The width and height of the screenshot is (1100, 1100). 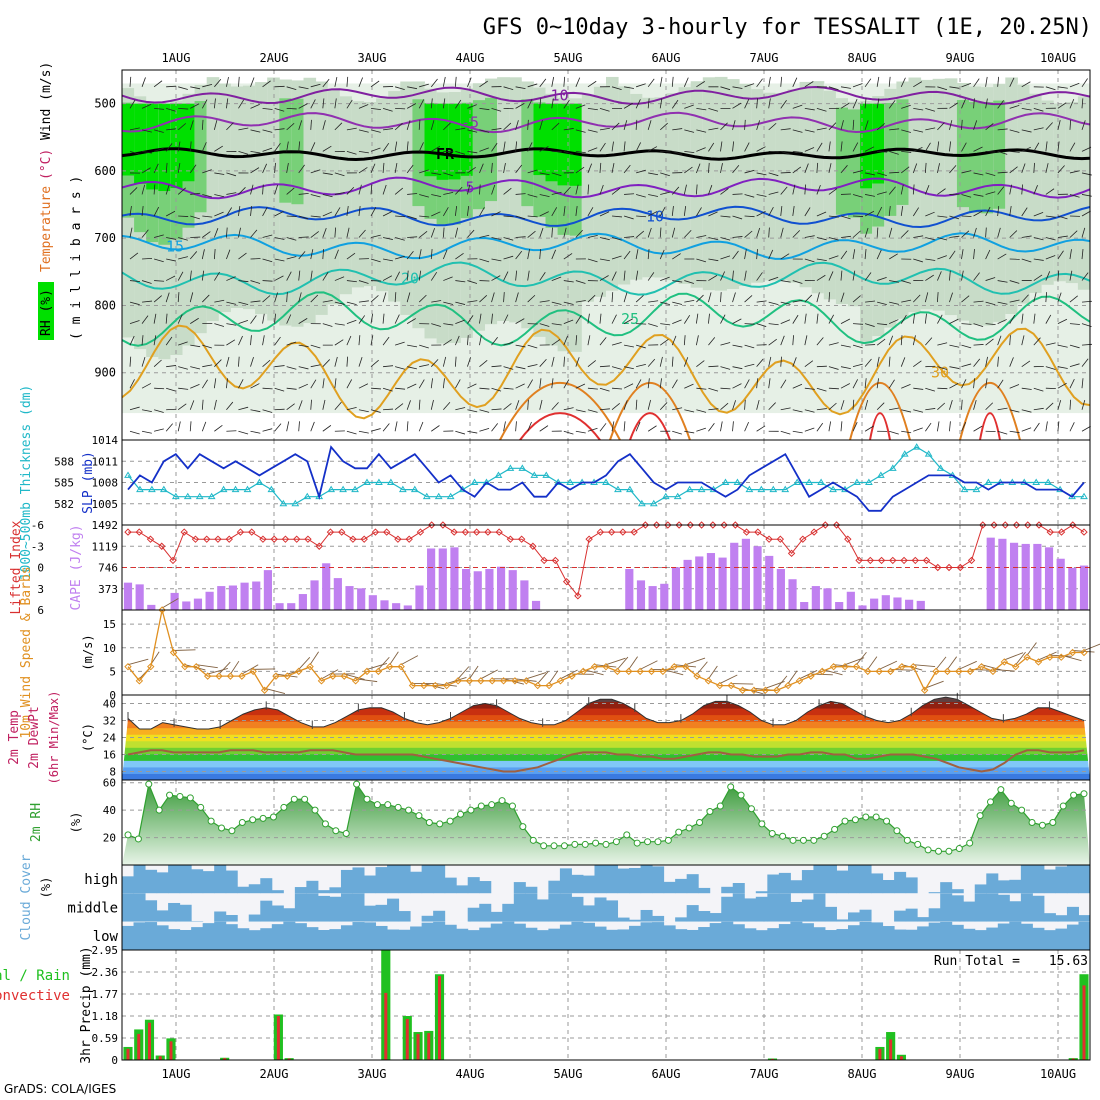 I want to click on date-label-top: 10AUG, so click(x=1058, y=58).